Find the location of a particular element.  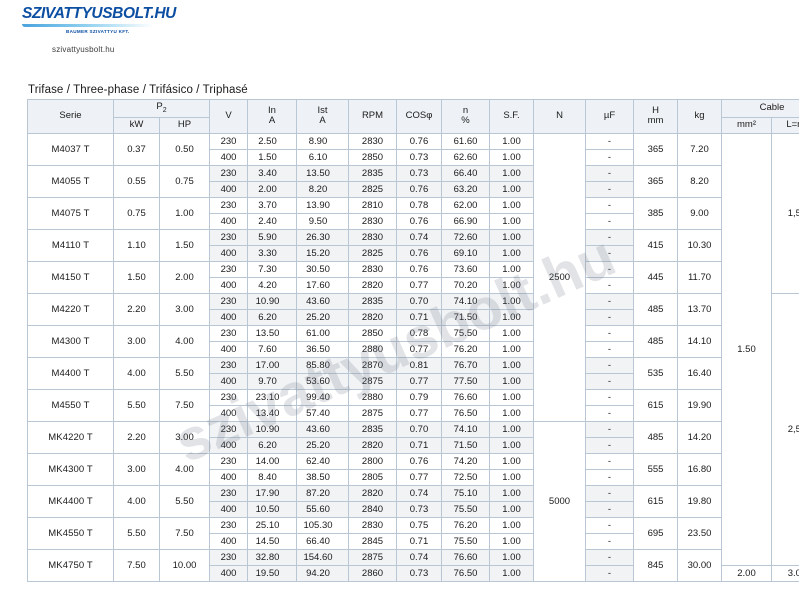

cell-in: 10.50 is located at coordinates (272, 509).